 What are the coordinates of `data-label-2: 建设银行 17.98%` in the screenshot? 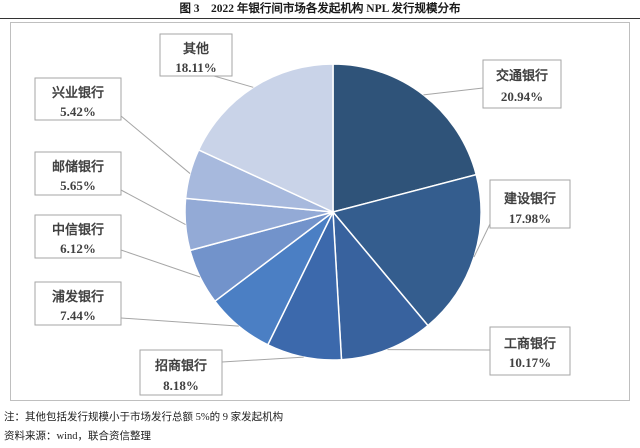 It's located at (530, 204).